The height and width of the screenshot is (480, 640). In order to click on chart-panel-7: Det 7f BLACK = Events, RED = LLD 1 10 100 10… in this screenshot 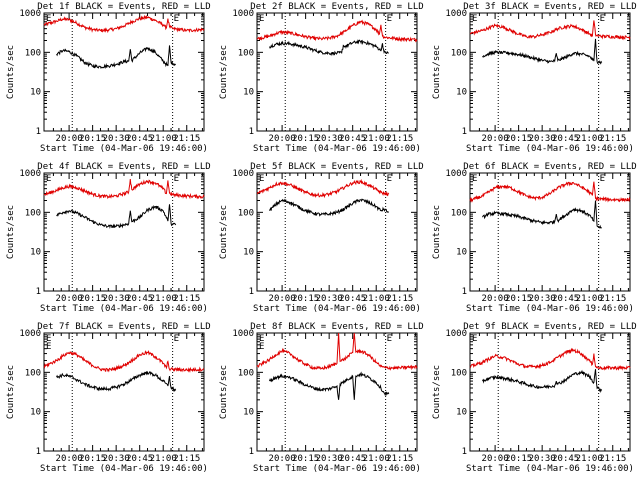, I will do `click(108, 398)`.